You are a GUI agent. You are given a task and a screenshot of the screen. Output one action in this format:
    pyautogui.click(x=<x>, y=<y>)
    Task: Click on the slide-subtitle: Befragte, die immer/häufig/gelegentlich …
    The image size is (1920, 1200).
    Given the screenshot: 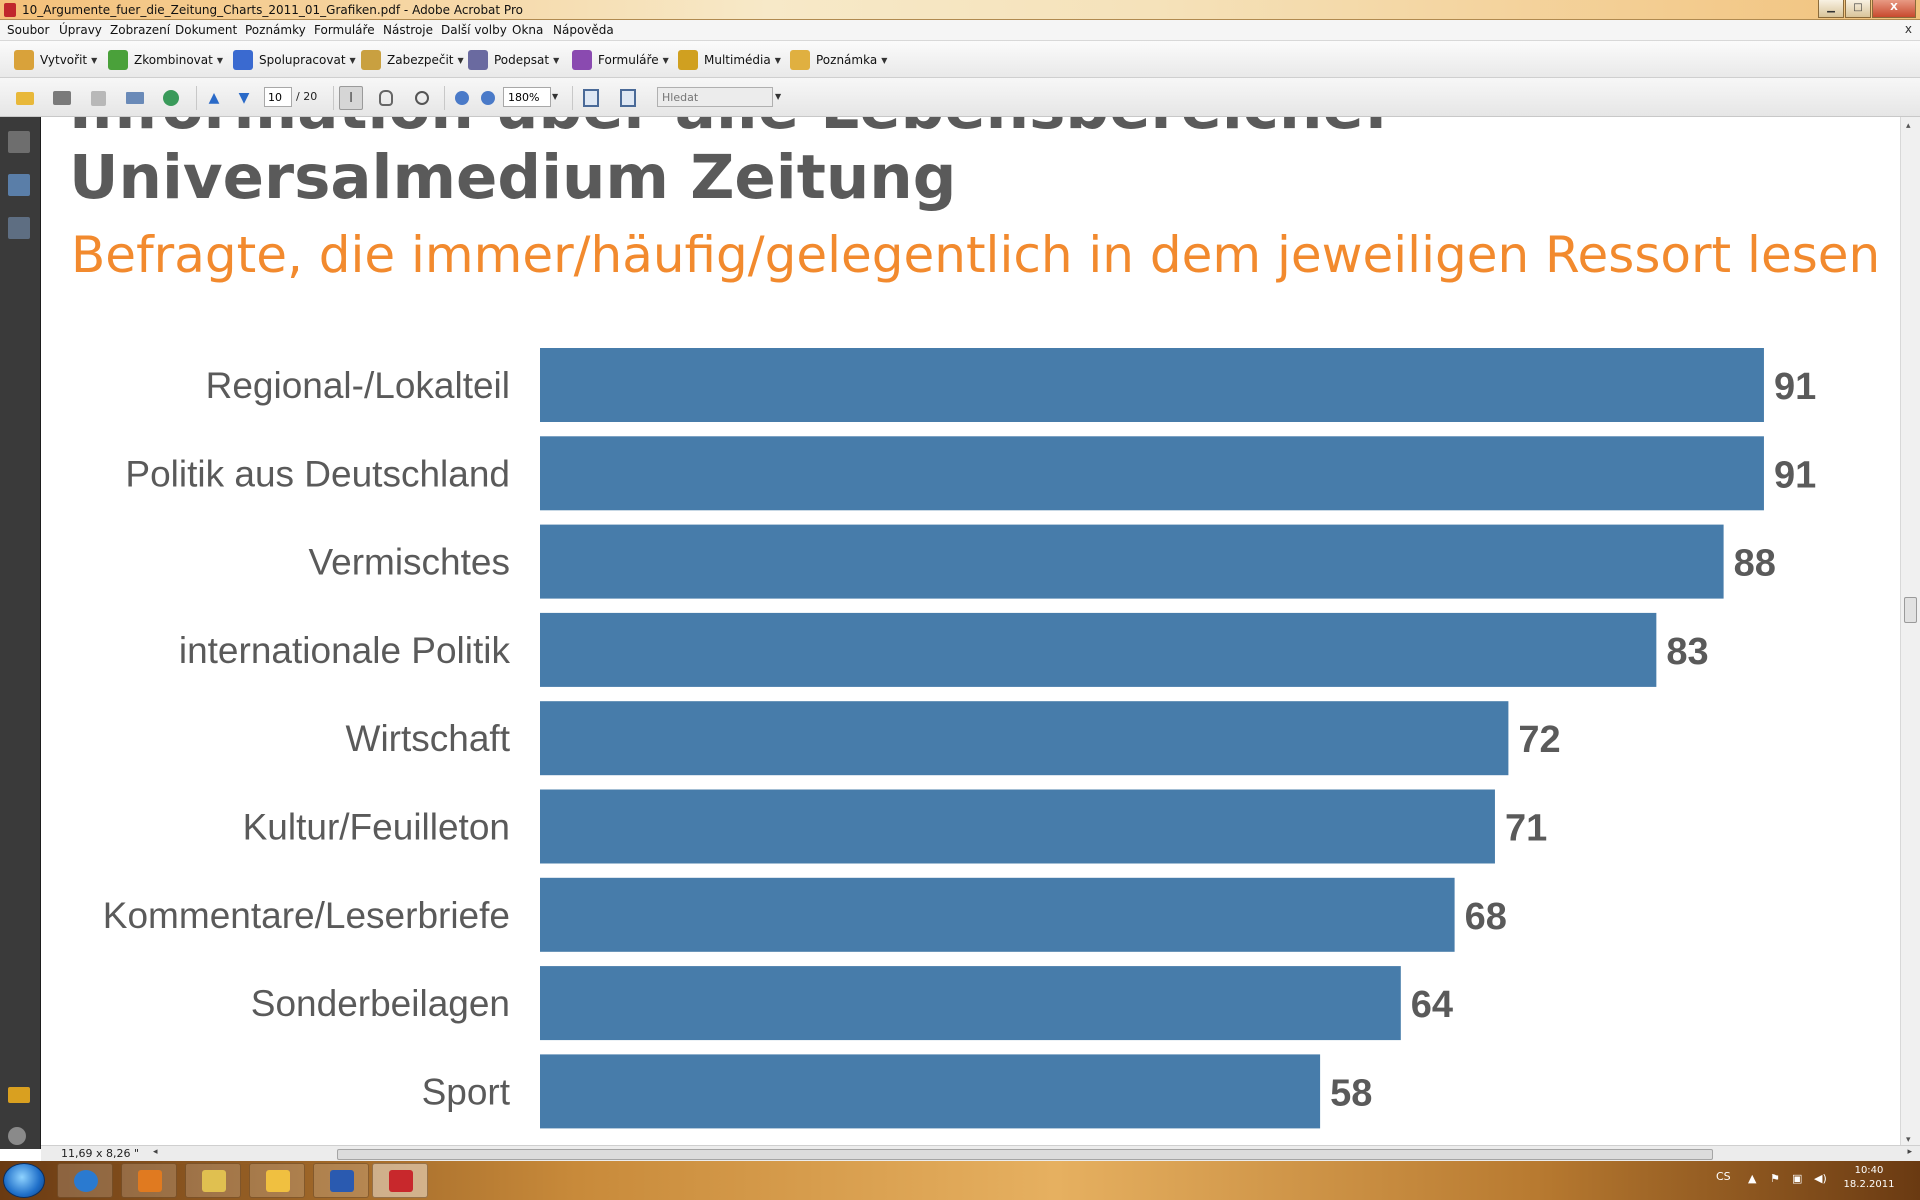 What is the action you would take?
    pyautogui.click(x=976, y=255)
    